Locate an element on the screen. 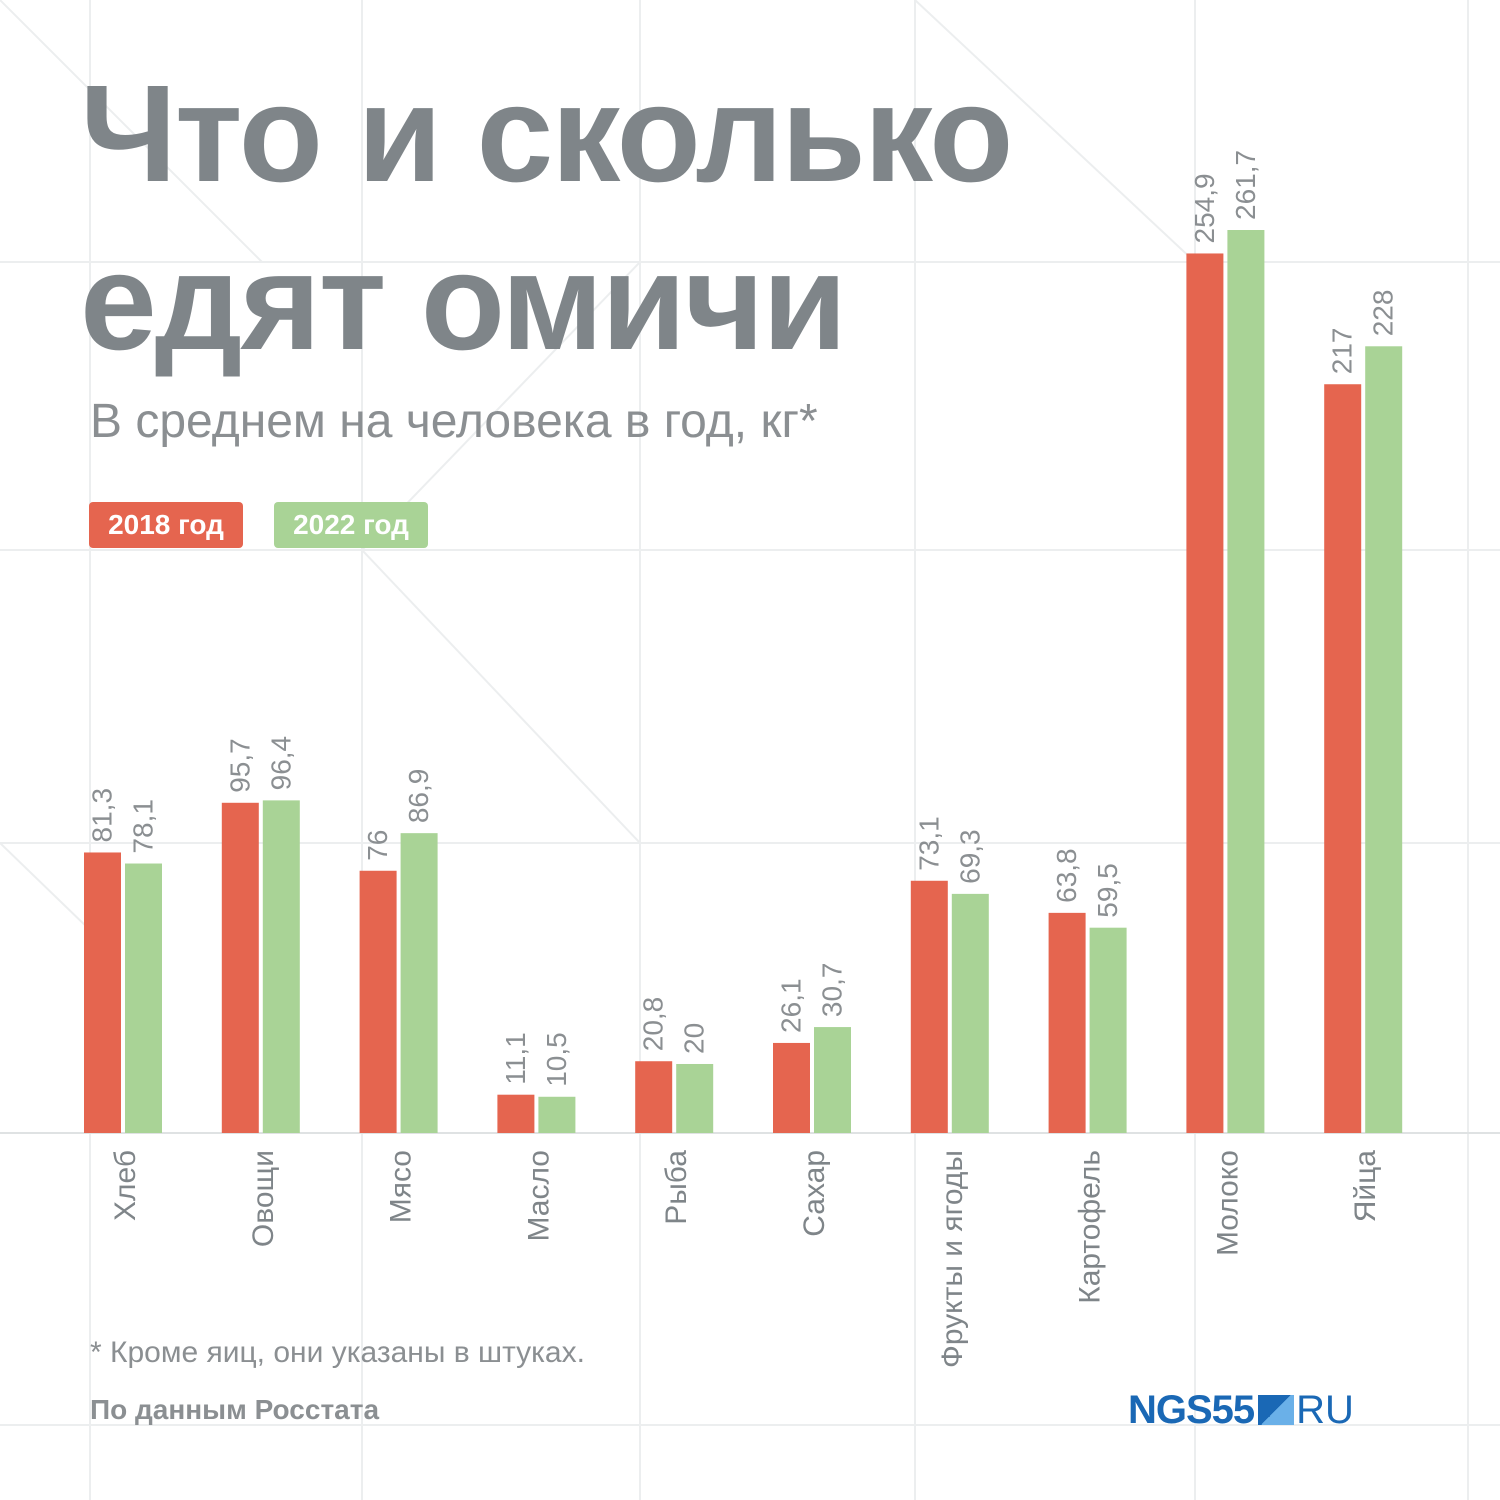 The image size is (1500, 1500). title-line-1: Что и сколько is located at coordinates (546, 134).